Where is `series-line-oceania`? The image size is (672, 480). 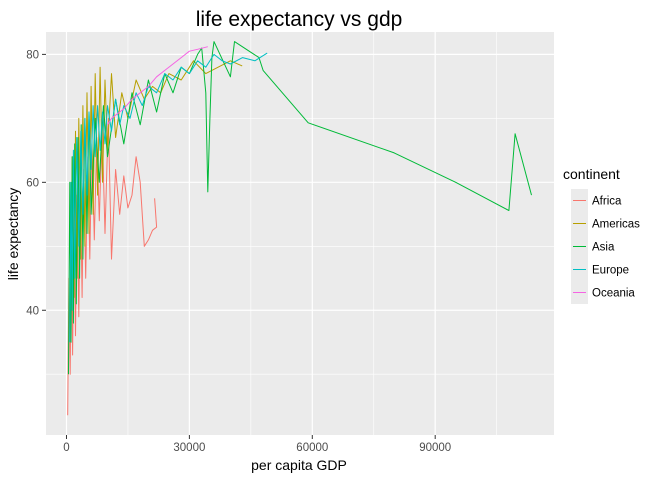 series-line-oceania is located at coordinates (157, 86).